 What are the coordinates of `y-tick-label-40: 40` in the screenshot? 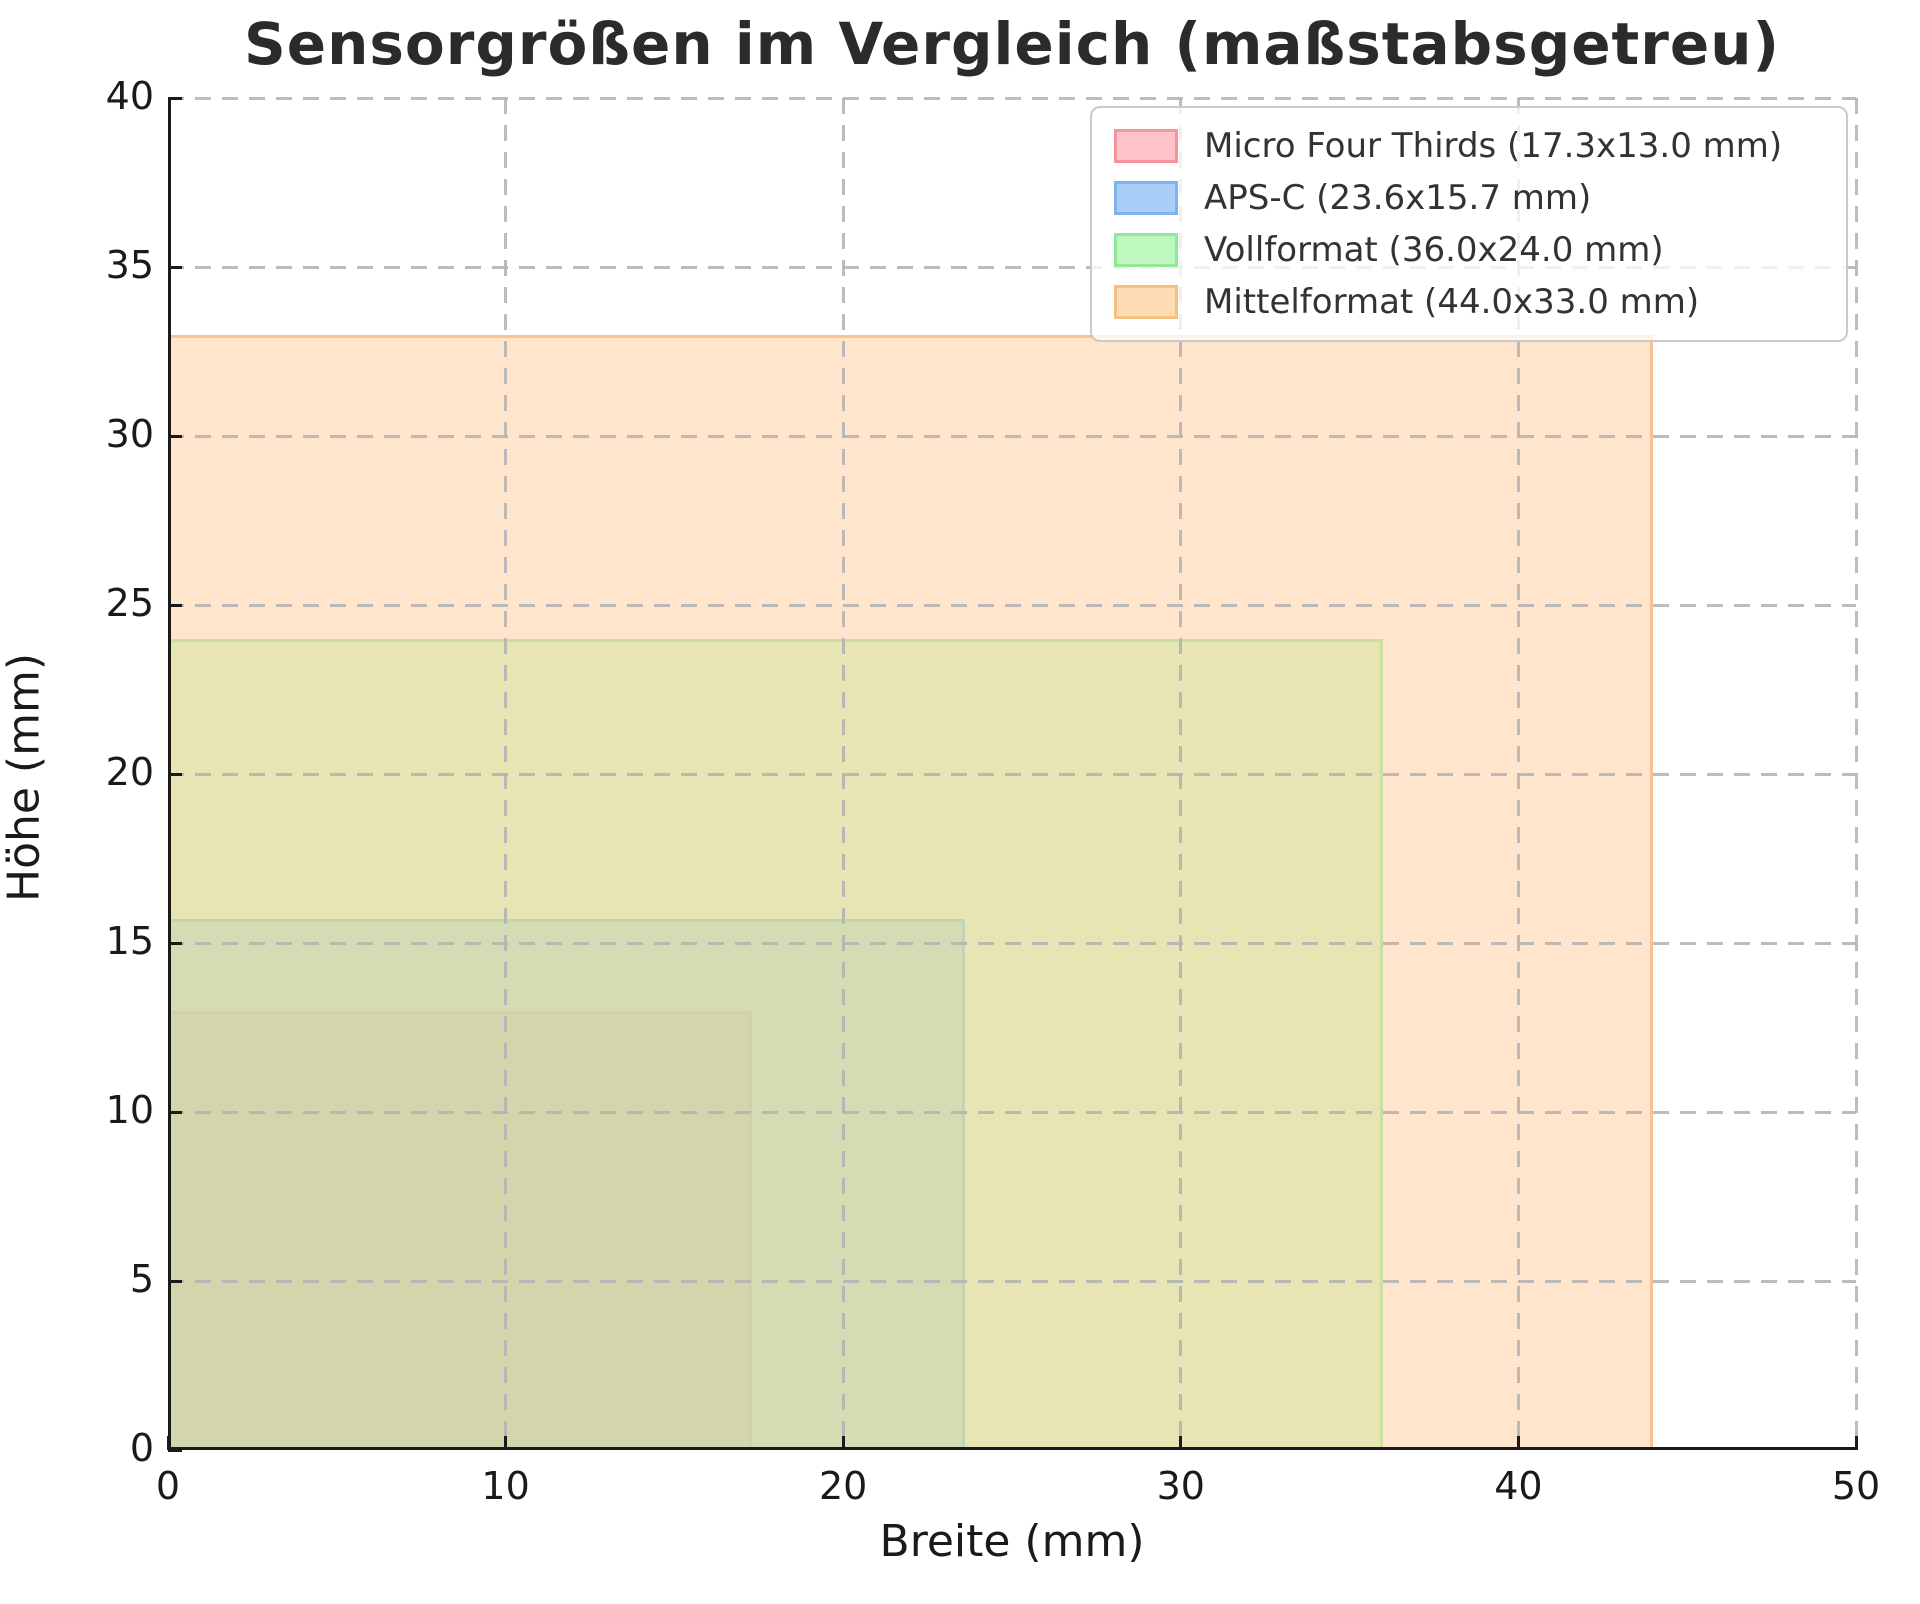 It's located at (129, 96).